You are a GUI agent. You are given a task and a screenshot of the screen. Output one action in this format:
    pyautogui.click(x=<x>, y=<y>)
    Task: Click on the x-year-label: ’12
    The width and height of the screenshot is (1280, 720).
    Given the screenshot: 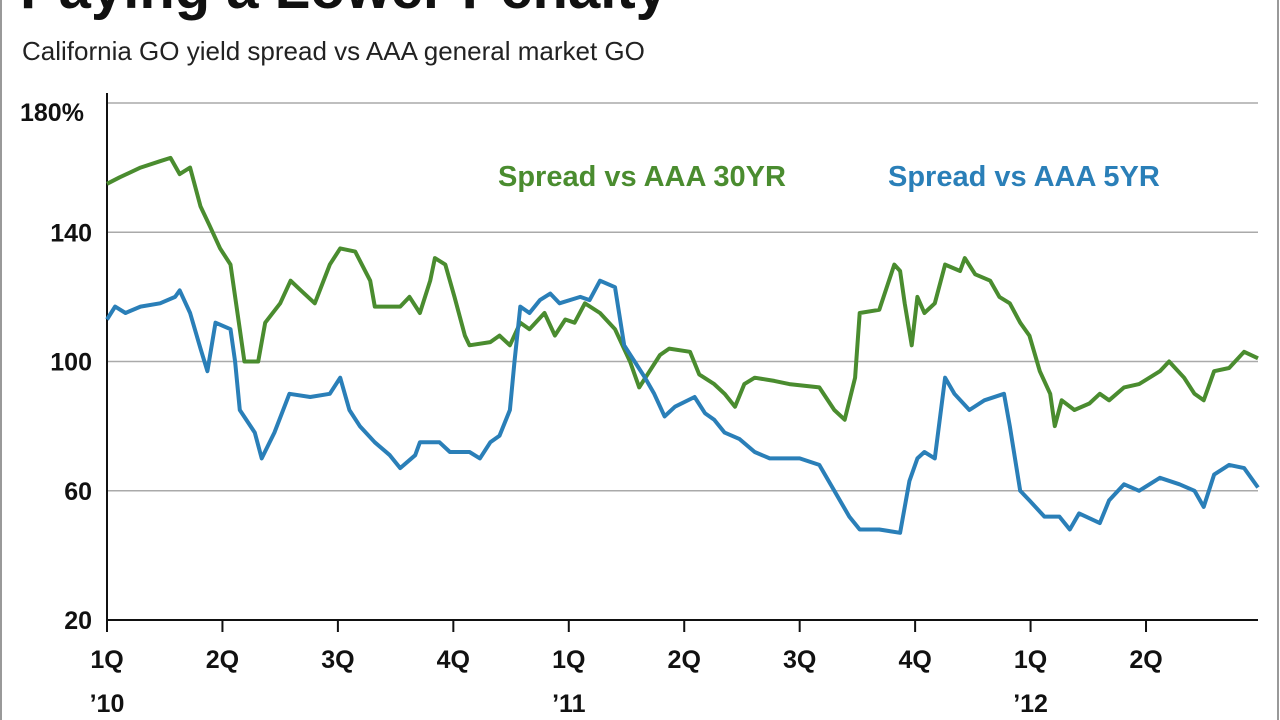 What is the action you would take?
    pyautogui.click(x=1030, y=704)
    